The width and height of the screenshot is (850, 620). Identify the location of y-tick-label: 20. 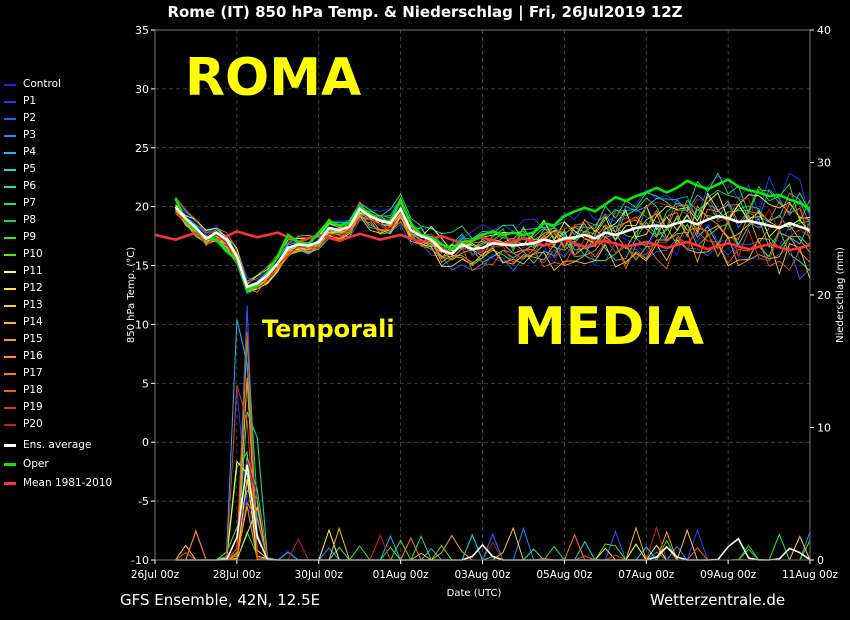
(142, 207).